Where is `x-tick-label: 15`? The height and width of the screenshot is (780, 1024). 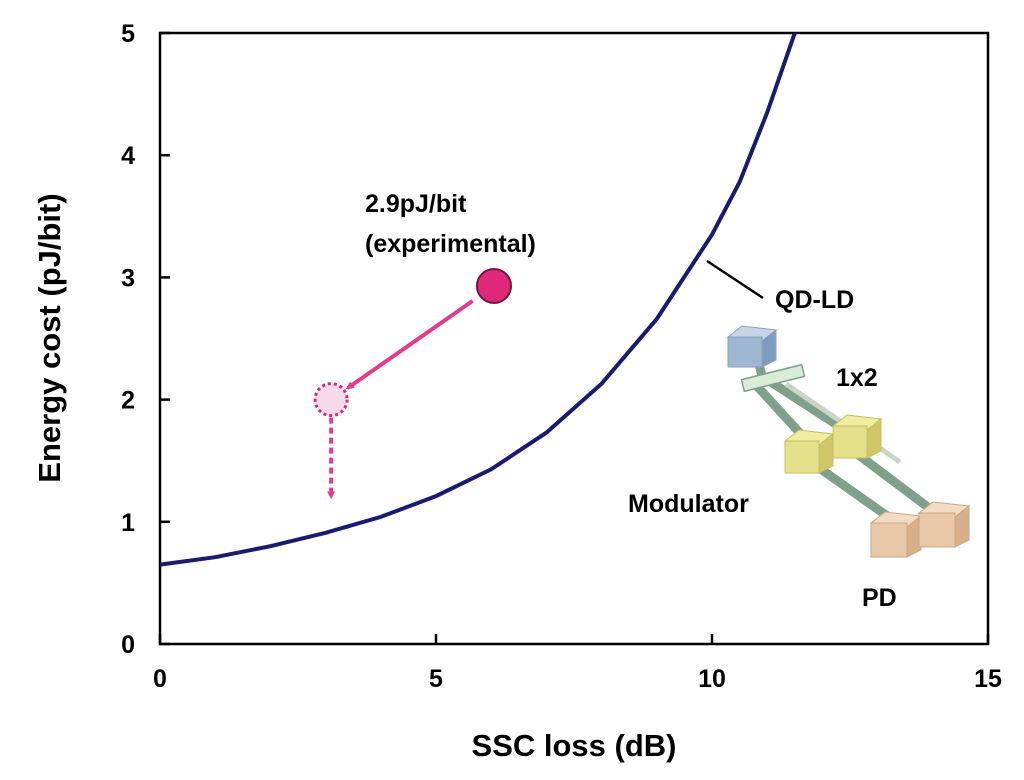 x-tick-label: 15 is located at coordinates (988, 679).